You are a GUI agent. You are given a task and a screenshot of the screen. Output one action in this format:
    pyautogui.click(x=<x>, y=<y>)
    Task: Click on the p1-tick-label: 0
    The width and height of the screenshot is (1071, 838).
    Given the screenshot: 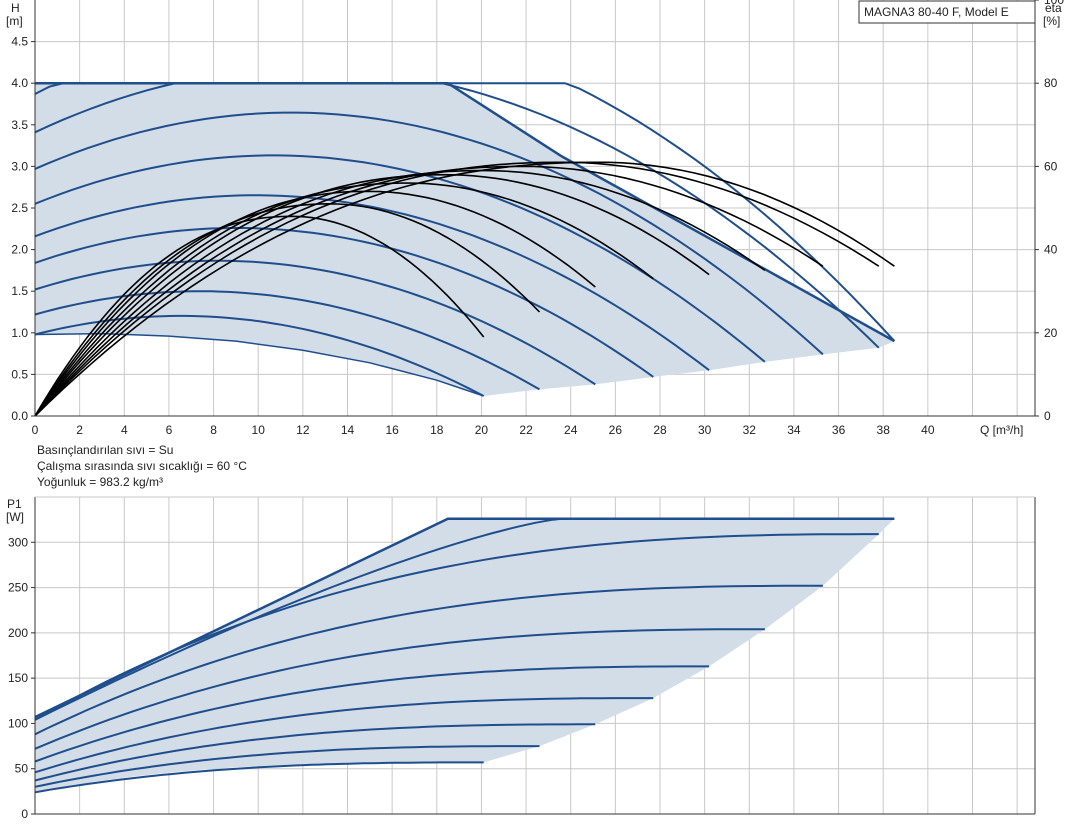 What is the action you would take?
    pyautogui.click(x=24, y=814)
    